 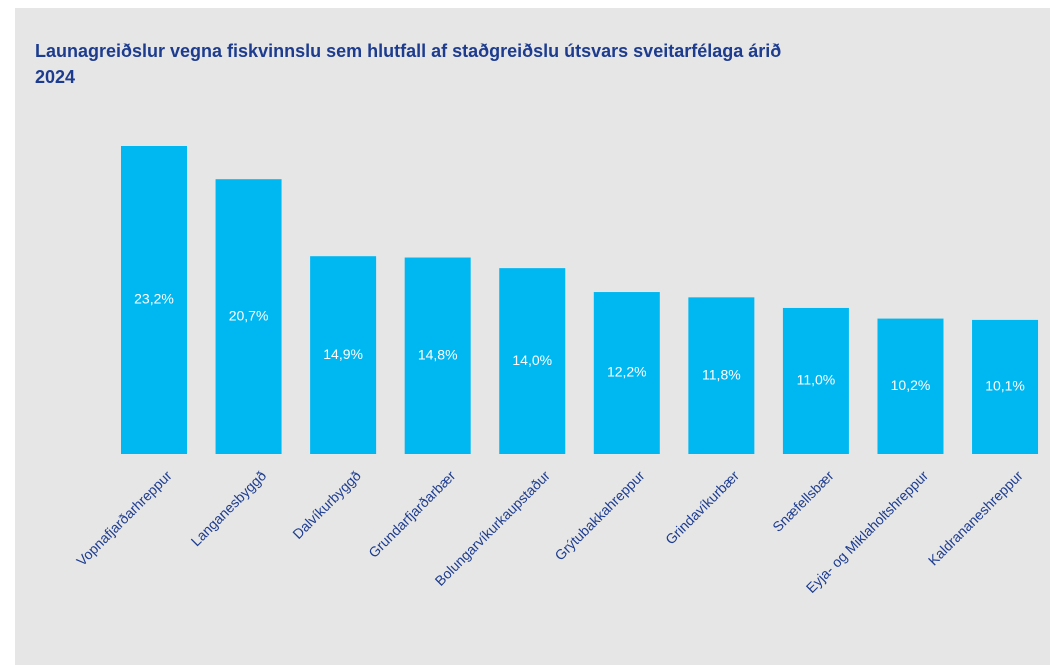 I want to click on data-label: 11,0%, so click(x=816, y=380).